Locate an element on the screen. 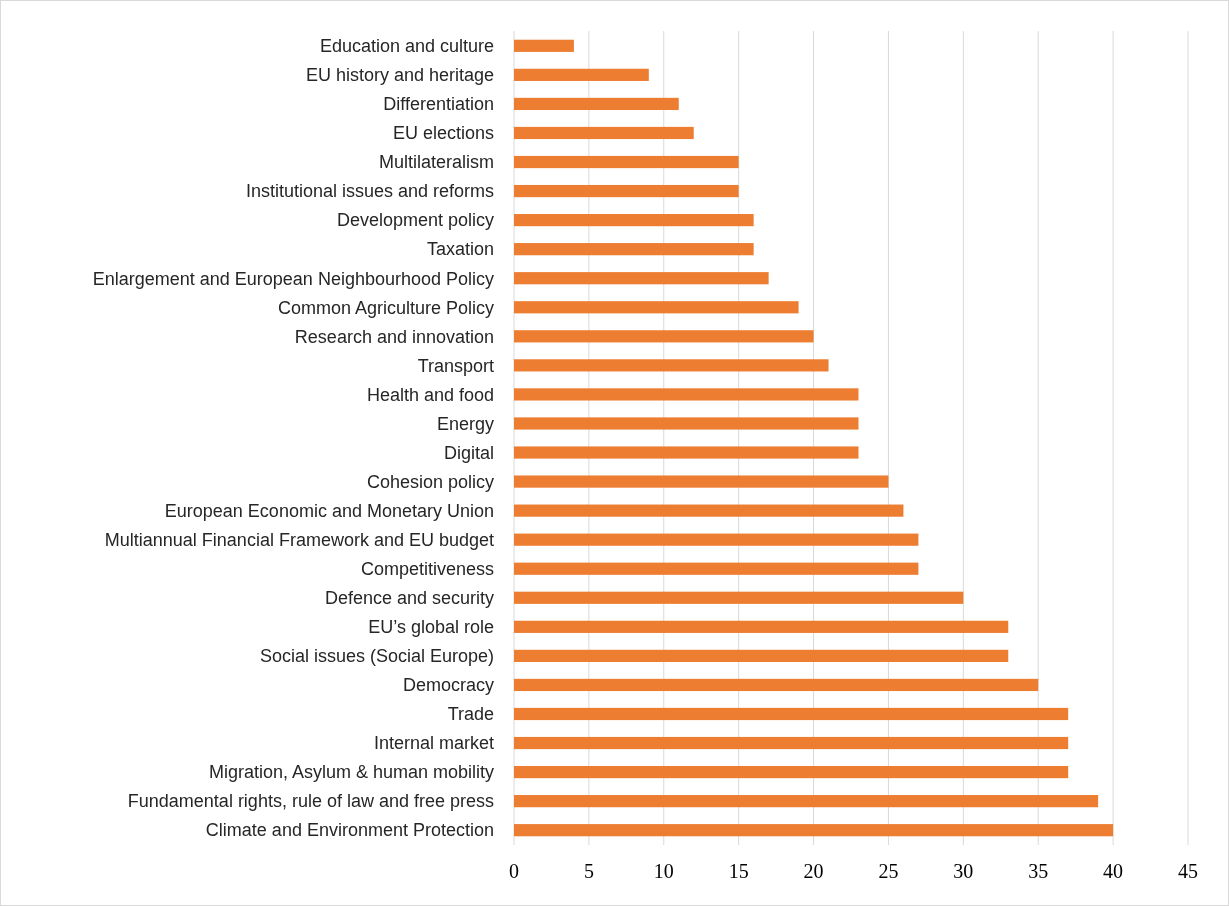 The height and width of the screenshot is (906, 1229). y-tick-label: Digital is located at coordinates (468, 452).